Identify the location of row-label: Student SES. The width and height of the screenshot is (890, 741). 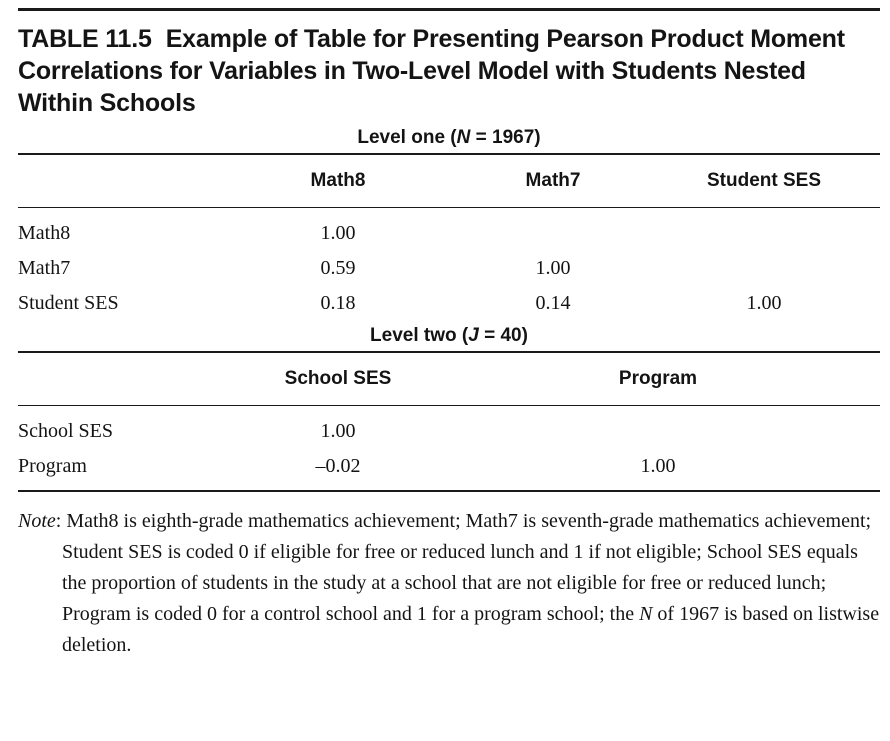
(68, 303).